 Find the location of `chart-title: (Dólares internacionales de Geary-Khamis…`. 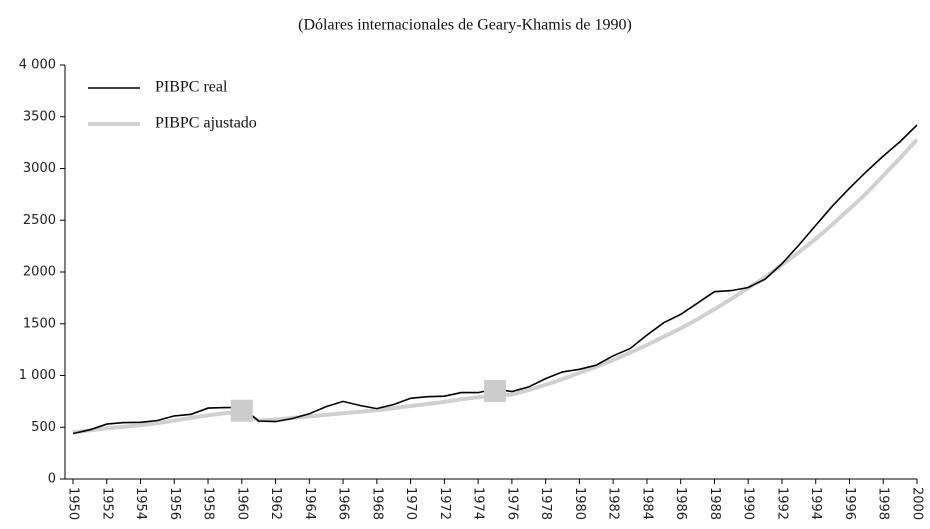

chart-title: (Dólares internacionales de Geary-Khamis… is located at coordinates (465, 25).